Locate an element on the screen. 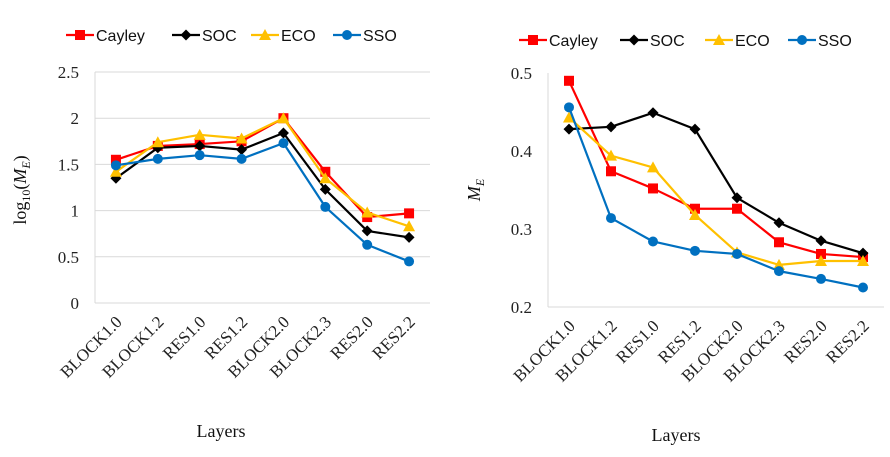  y-tick-label: 2.5 is located at coordinates (68, 72).